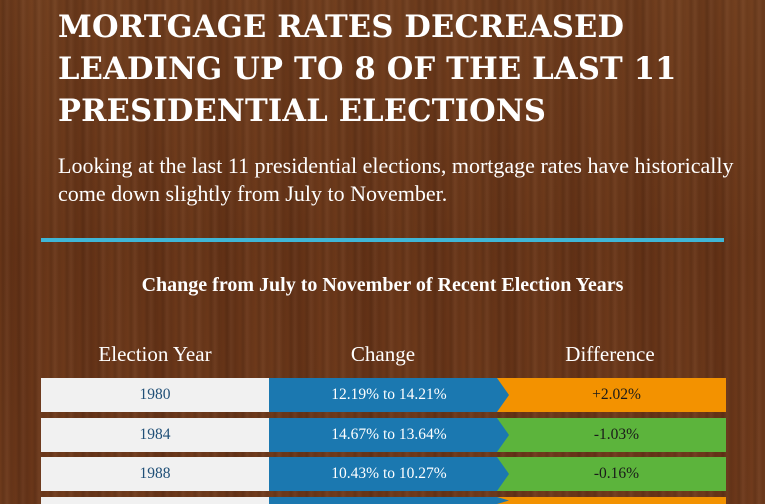 This screenshot has width=765, height=504. I want to click on change-cell, so click(389, 500).